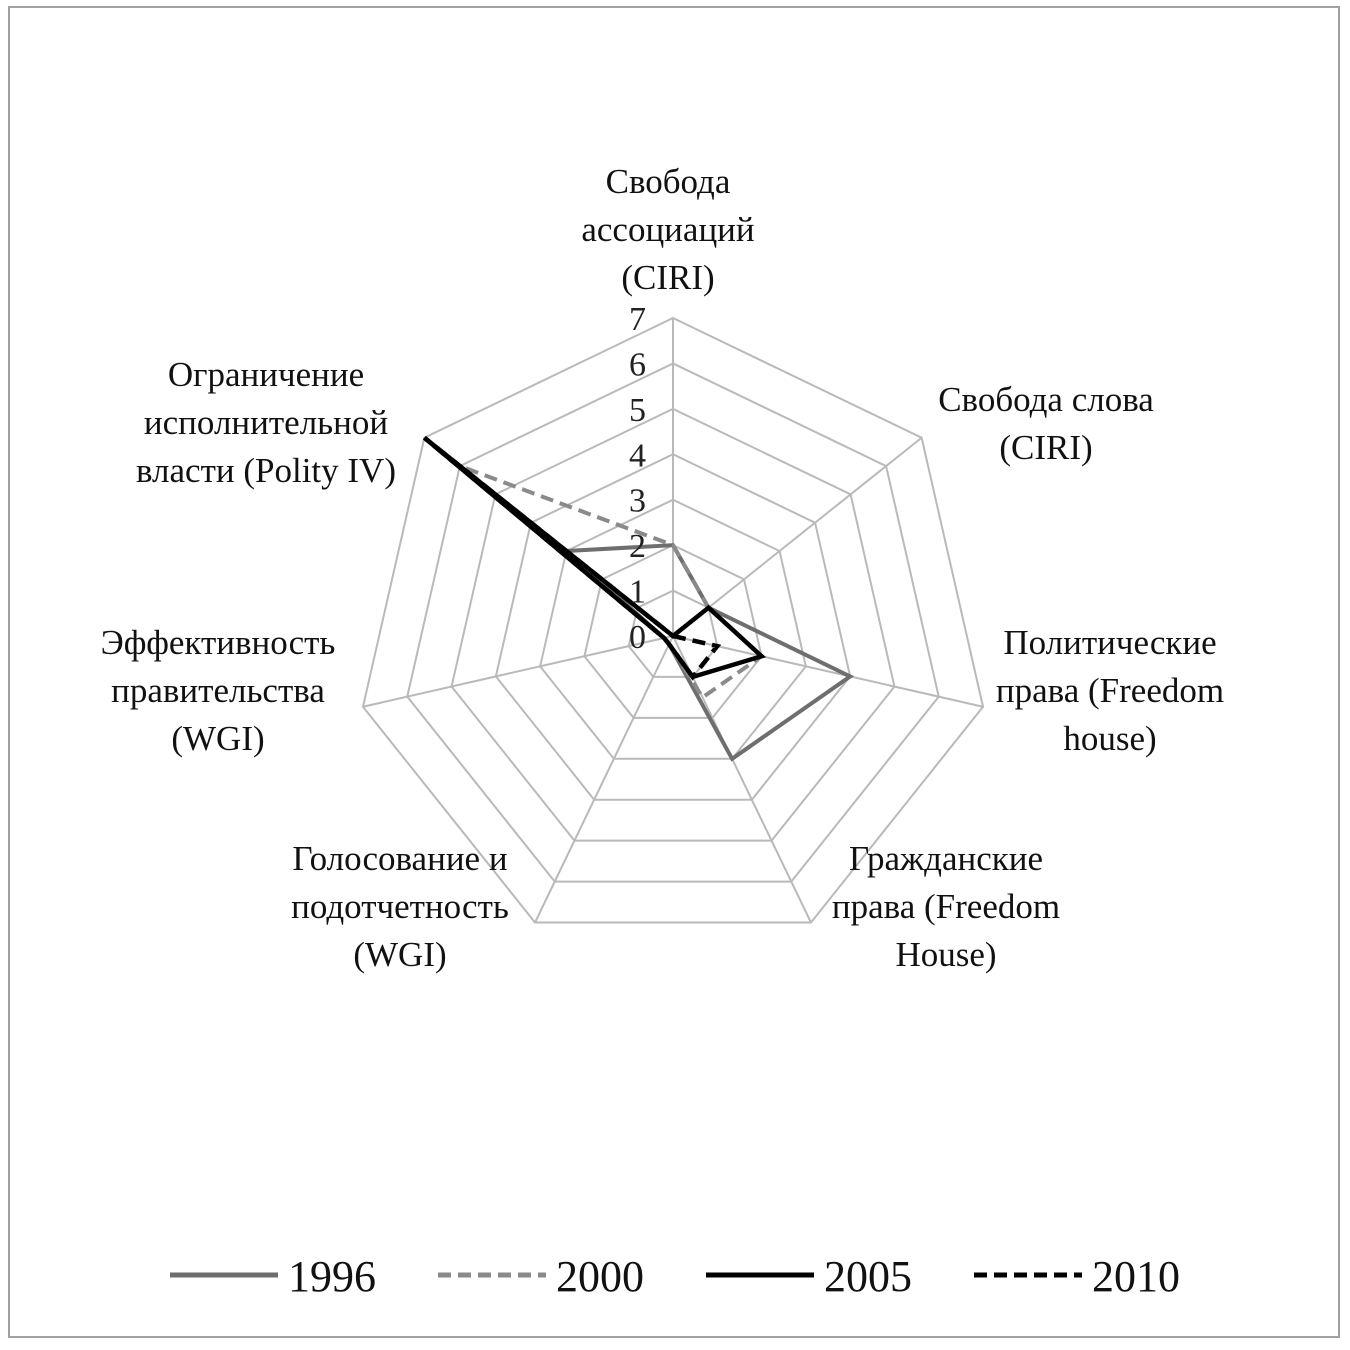  What do you see at coordinates (637, 319) in the screenshot?
I see `tick-label-7: 7` at bounding box center [637, 319].